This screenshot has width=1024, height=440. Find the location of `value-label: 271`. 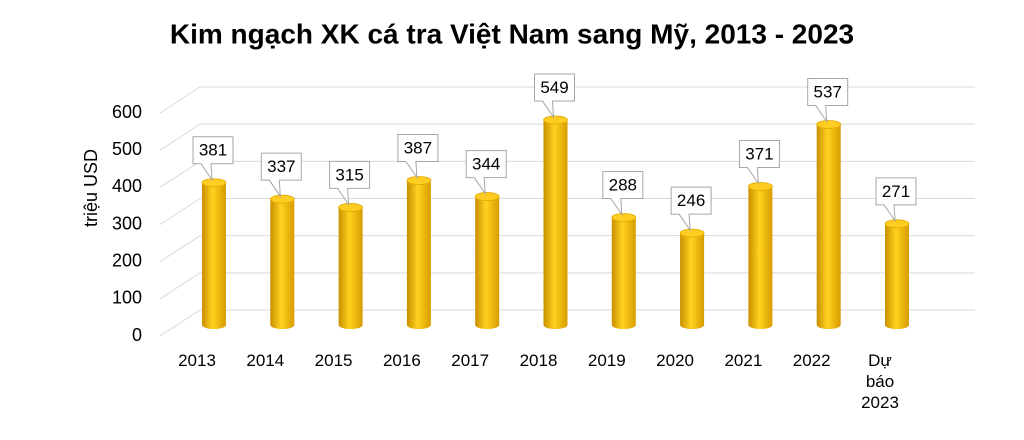

value-label: 271 is located at coordinates (896, 191).